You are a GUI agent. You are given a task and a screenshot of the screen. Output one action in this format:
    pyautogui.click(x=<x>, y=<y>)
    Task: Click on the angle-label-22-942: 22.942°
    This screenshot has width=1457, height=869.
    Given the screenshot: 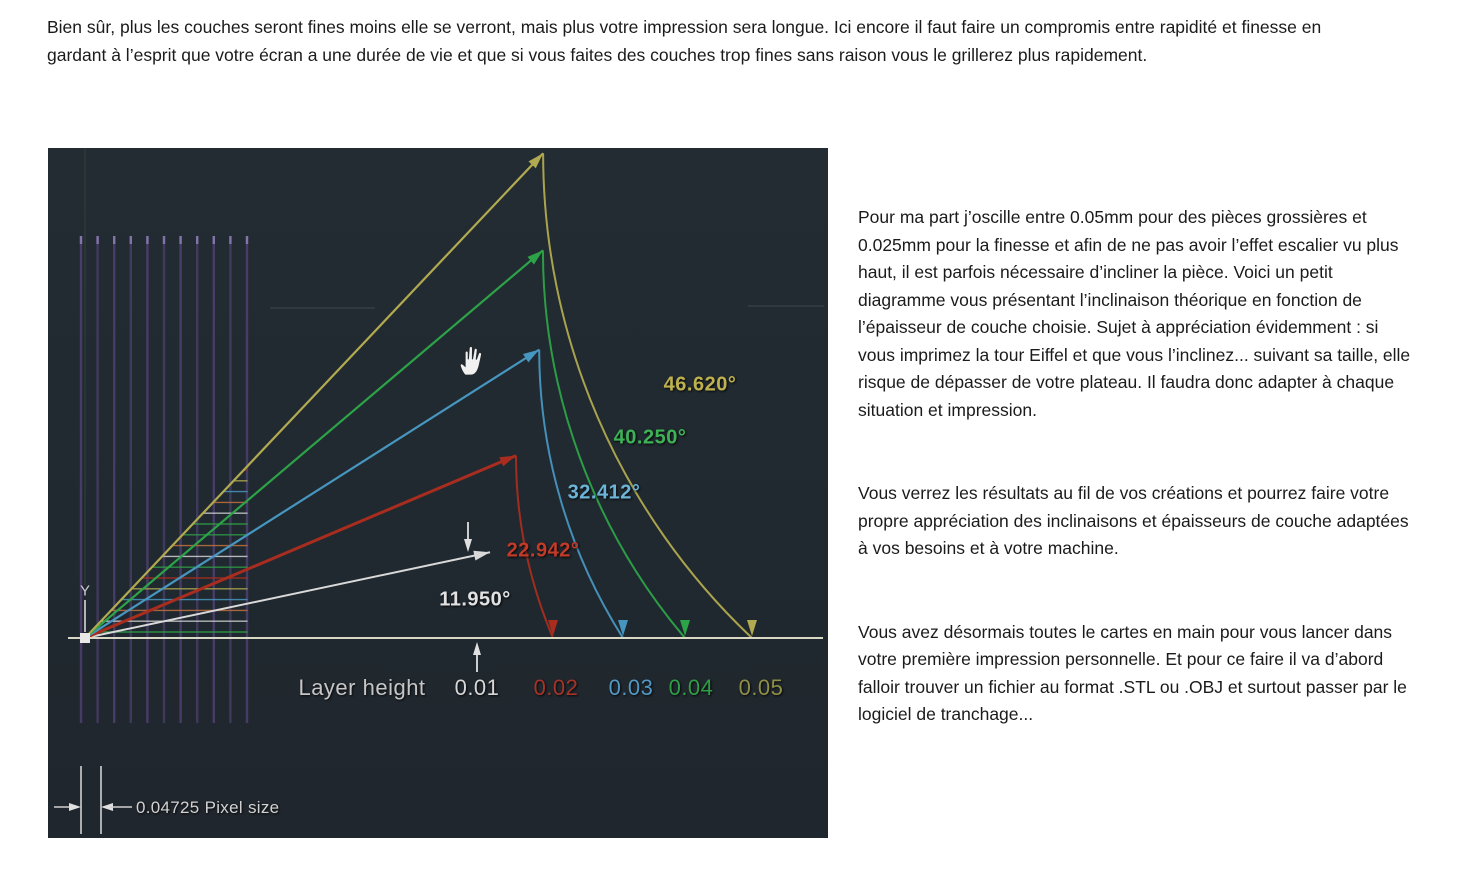 What is the action you would take?
    pyautogui.click(x=543, y=550)
    